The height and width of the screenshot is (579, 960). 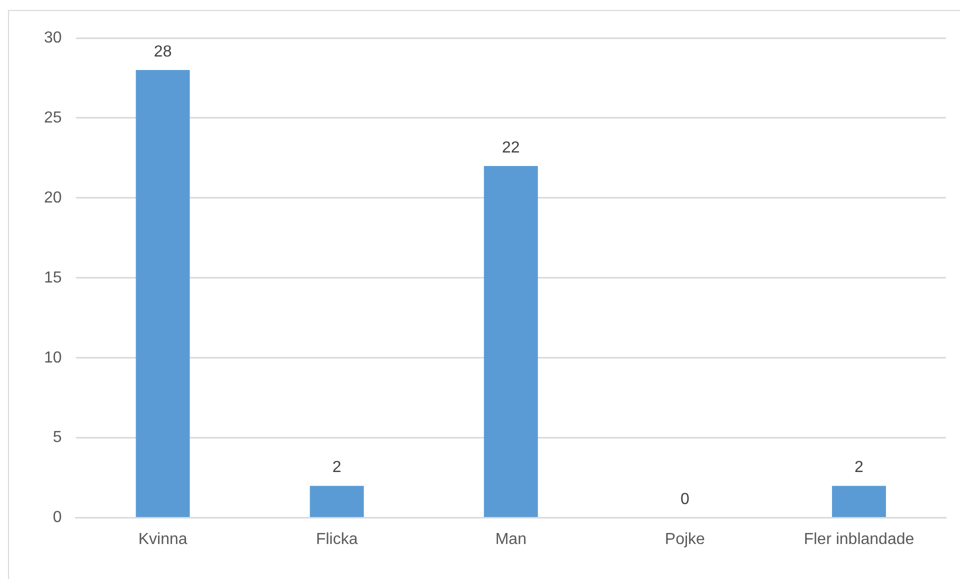 What do you see at coordinates (53, 357) in the screenshot?
I see `y-tick-label: 10` at bounding box center [53, 357].